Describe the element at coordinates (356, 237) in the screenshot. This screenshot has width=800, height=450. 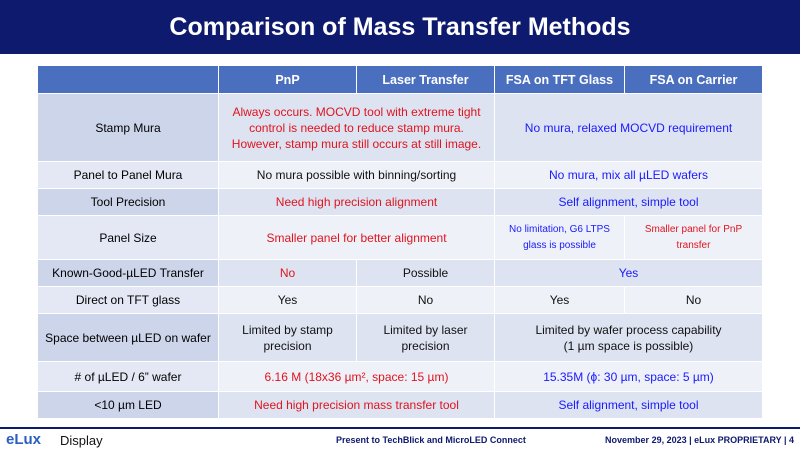
I see `table-cell: Smaller panel for better alignment` at that location.